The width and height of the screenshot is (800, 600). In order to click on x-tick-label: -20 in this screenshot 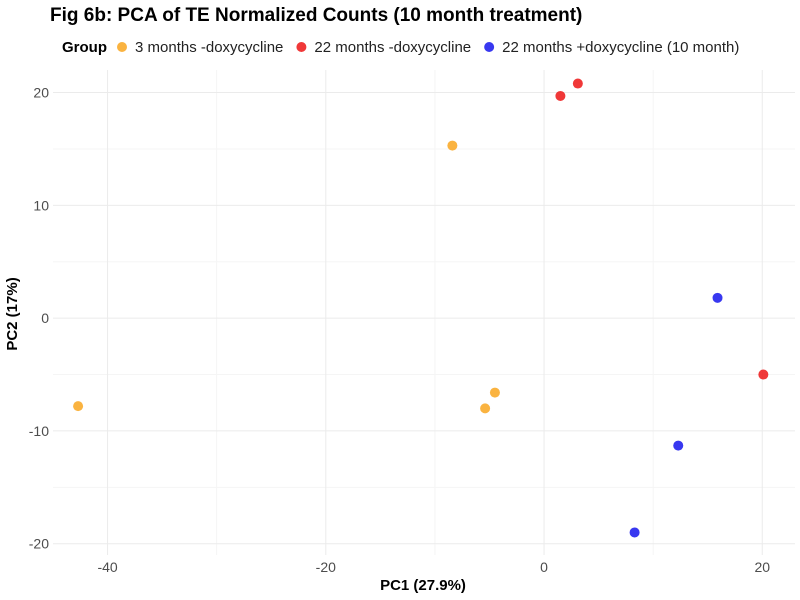, I will do `click(326, 567)`.